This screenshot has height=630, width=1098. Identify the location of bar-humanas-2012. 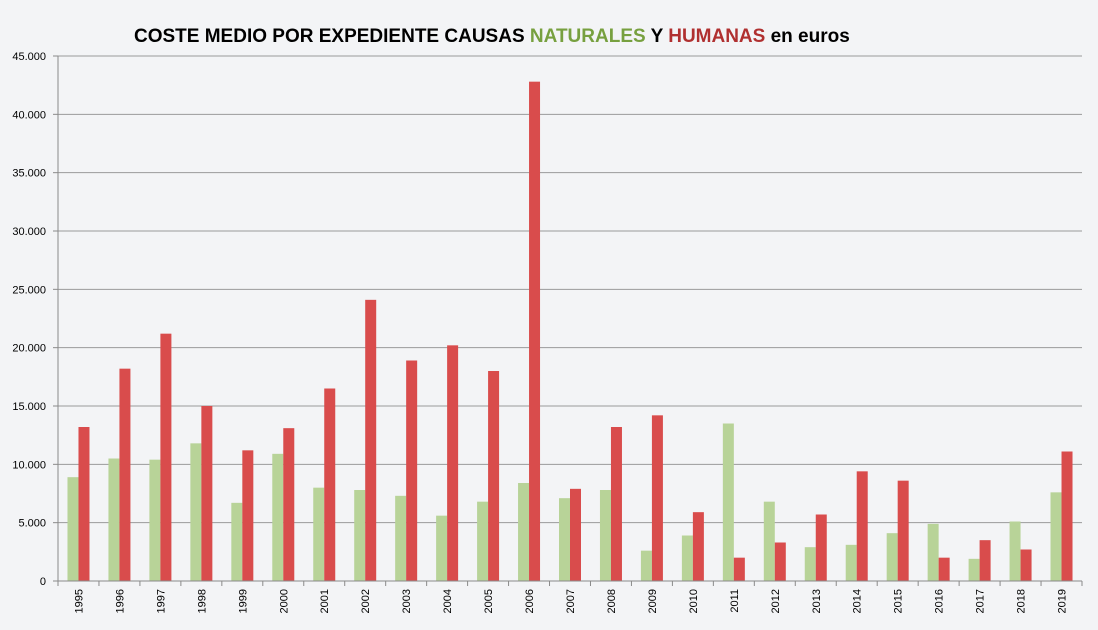
(780, 561).